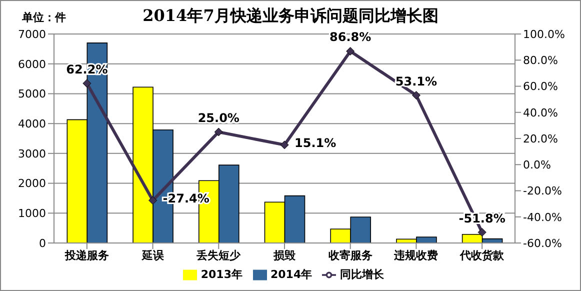 The height and width of the screenshot is (291, 581). What do you see at coordinates (350, 255) in the screenshot?
I see `x-tick-label: 收寄服务` at bounding box center [350, 255].